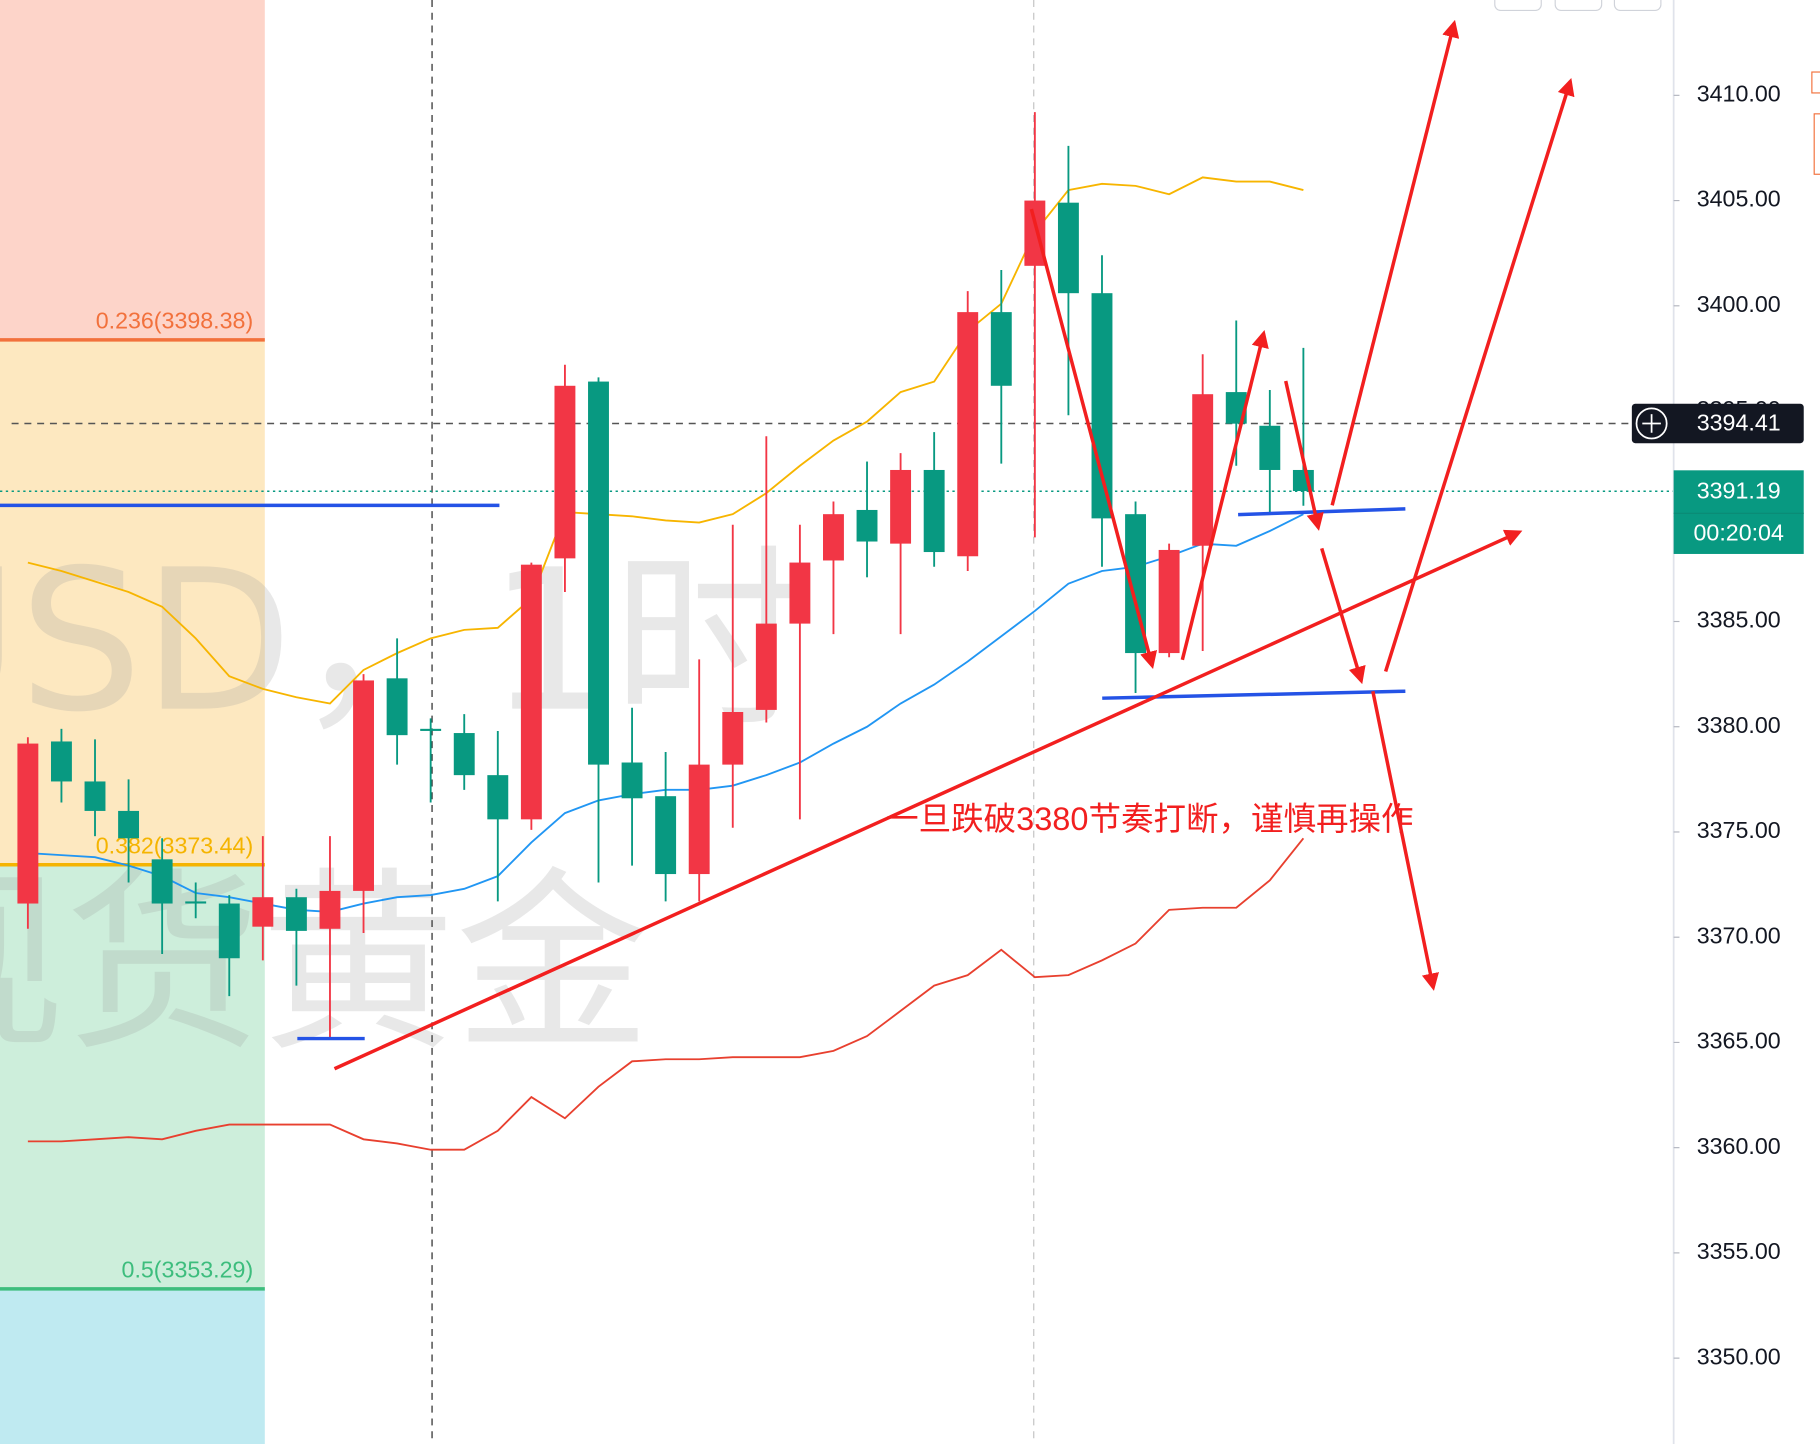 This screenshot has width=1820, height=1444. I want to click on y-tick-label: 3400.00, so click(1739, 304).